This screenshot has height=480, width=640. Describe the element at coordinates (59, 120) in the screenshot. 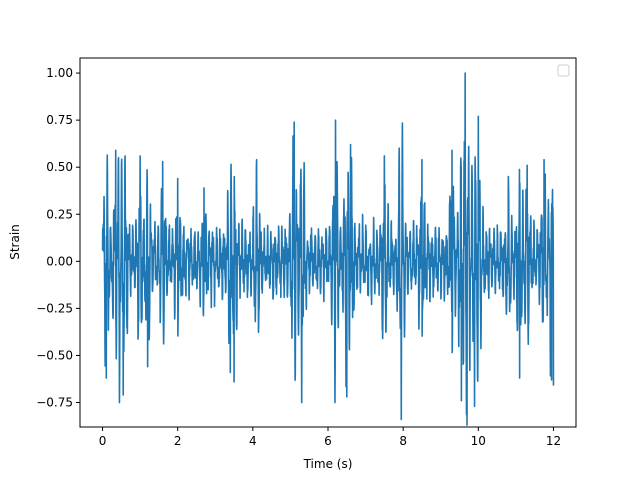

I see `y-tick-label: 0.75` at that location.